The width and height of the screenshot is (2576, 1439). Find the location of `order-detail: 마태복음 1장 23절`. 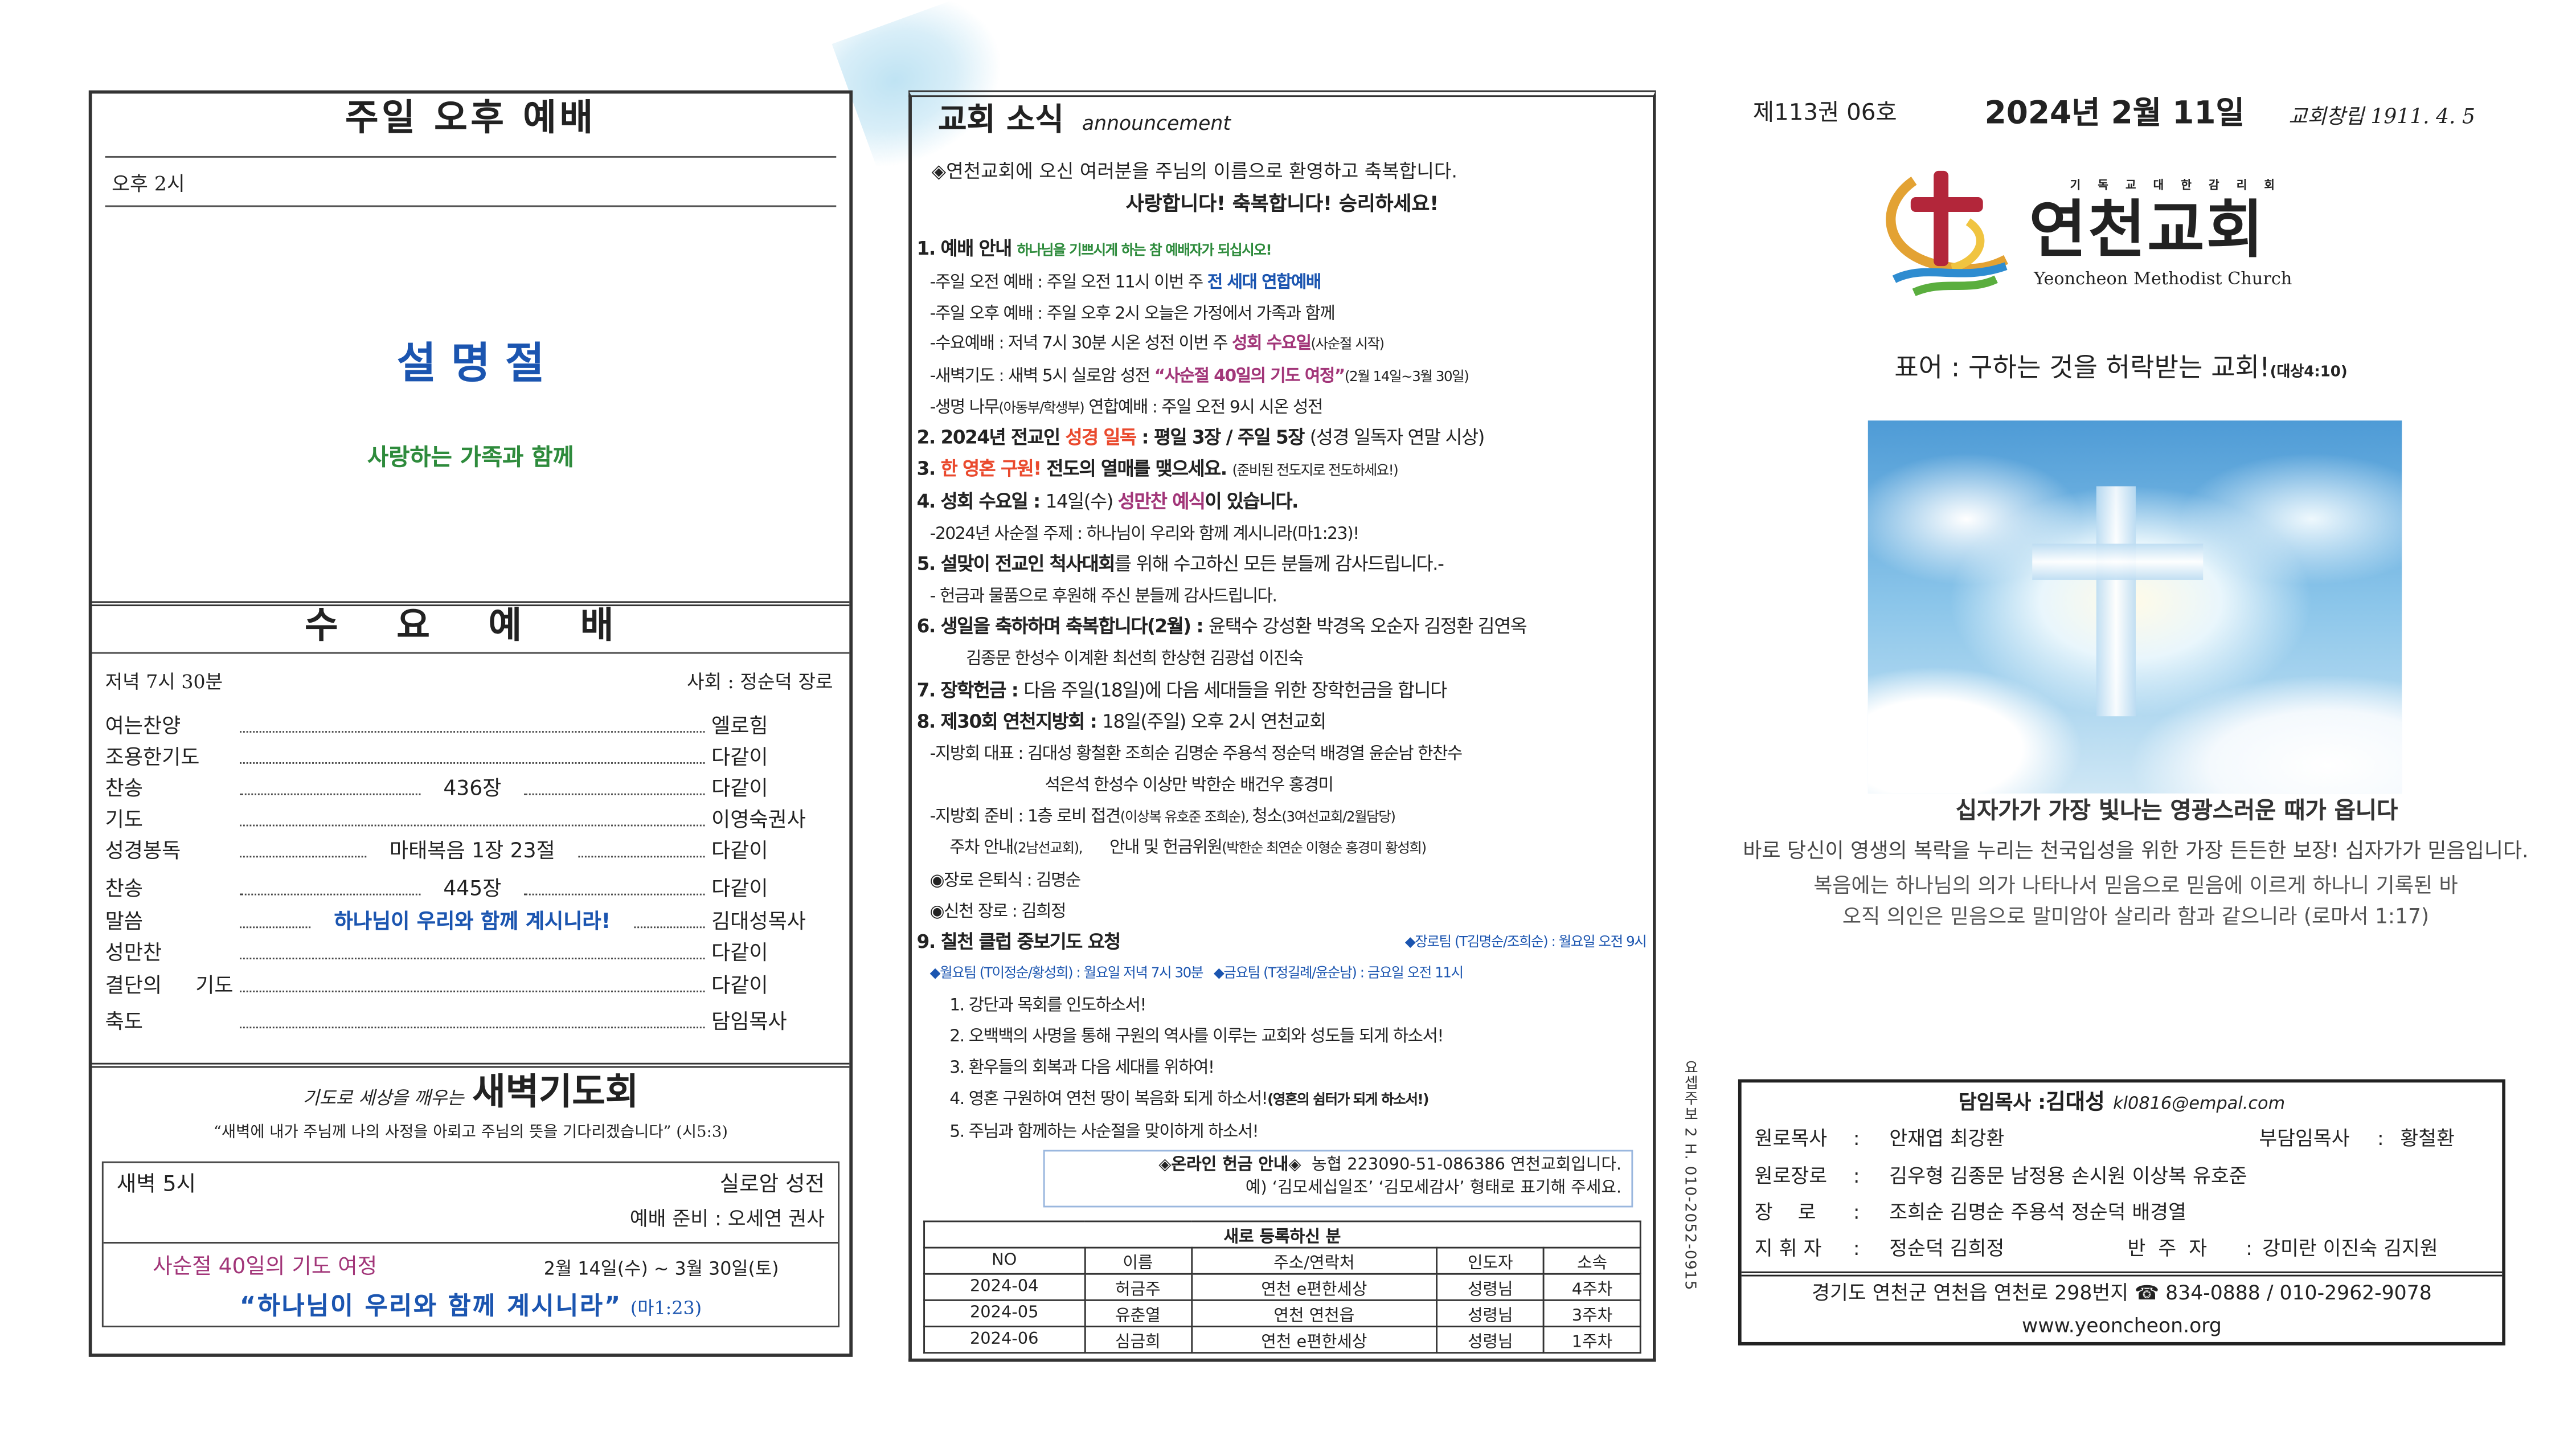

order-detail: 마태복음 1장 23절 is located at coordinates (472, 850).